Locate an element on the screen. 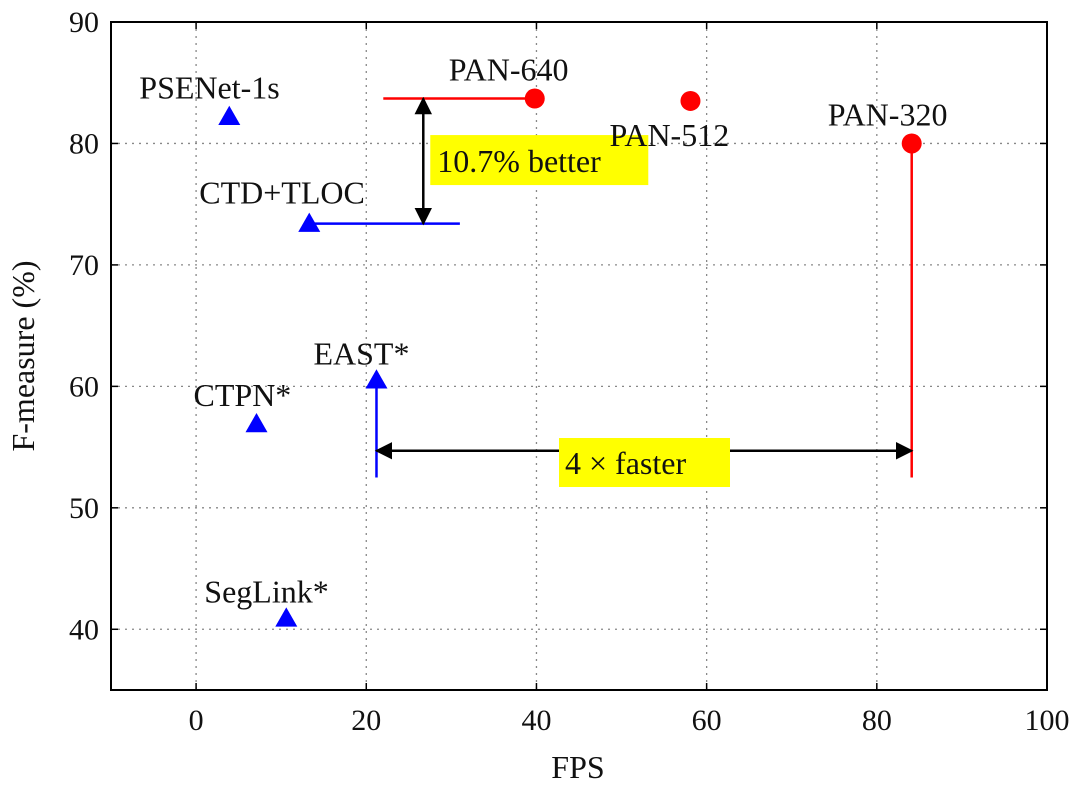 This screenshot has width=1080, height=787. point-label: PSENet-1s is located at coordinates (209, 88).